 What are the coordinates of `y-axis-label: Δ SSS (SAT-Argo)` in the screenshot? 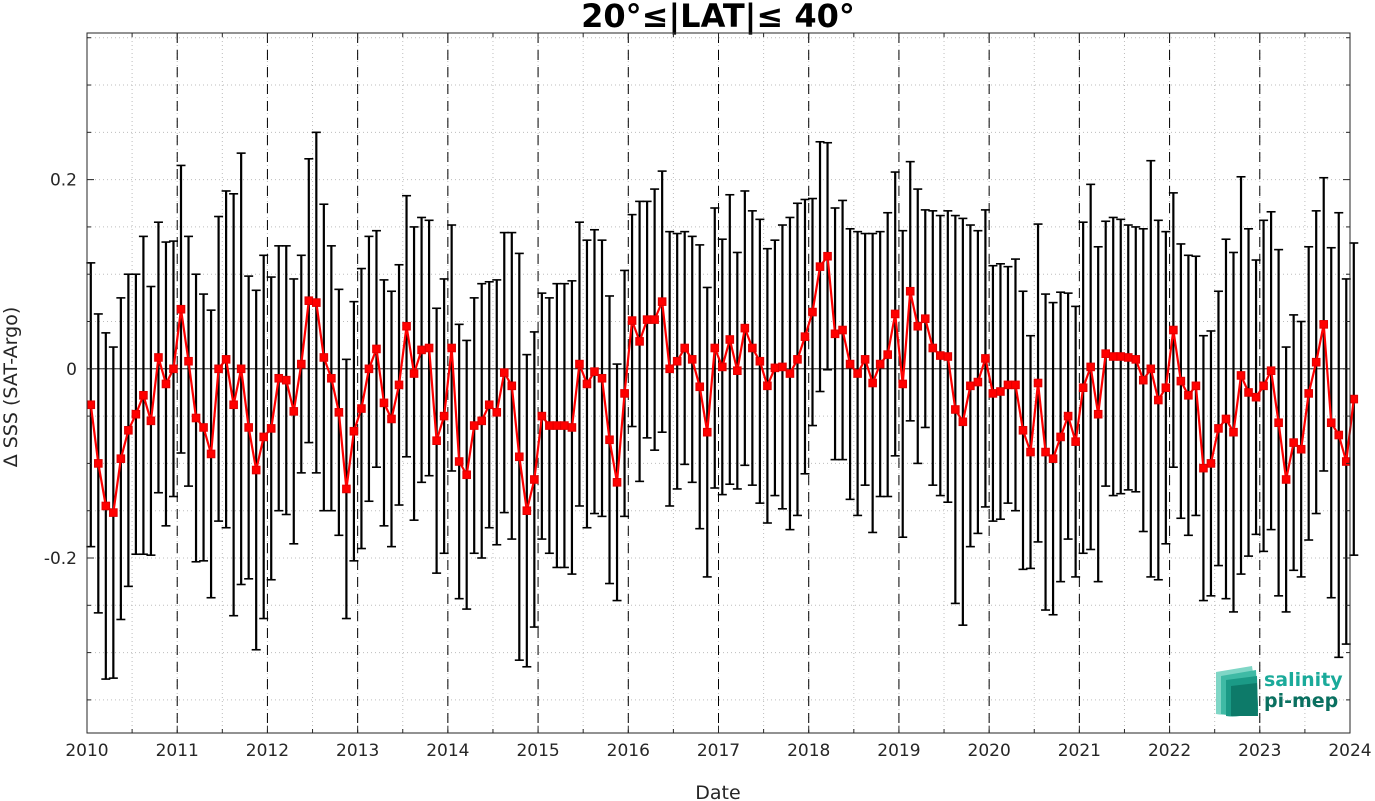 It's located at (11, 387).